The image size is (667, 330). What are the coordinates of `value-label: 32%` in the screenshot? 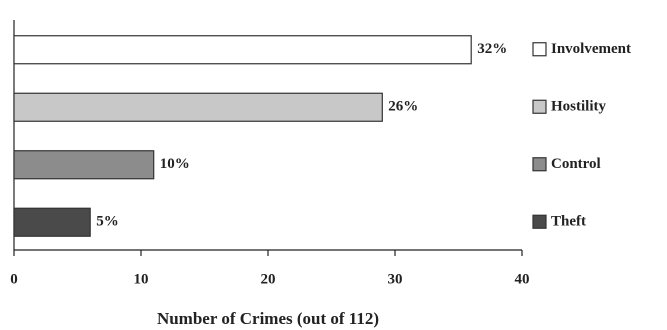 It's located at (492, 49).